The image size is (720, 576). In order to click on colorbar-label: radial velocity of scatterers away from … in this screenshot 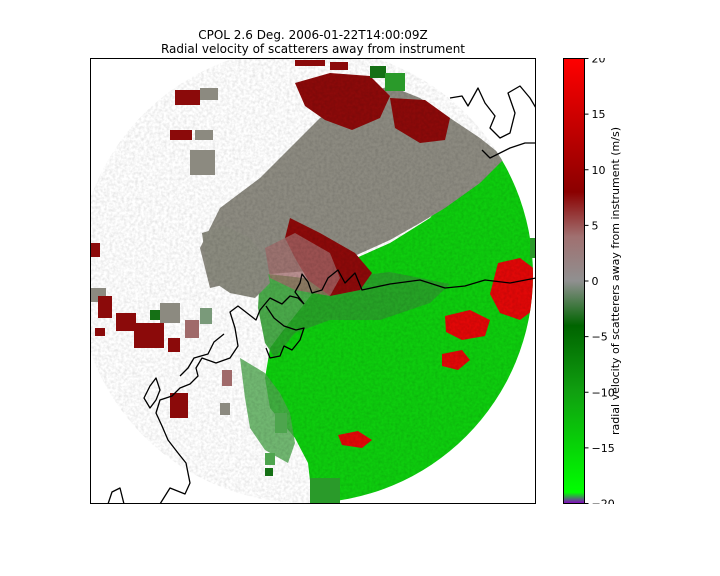, I will do `click(615, 281)`.